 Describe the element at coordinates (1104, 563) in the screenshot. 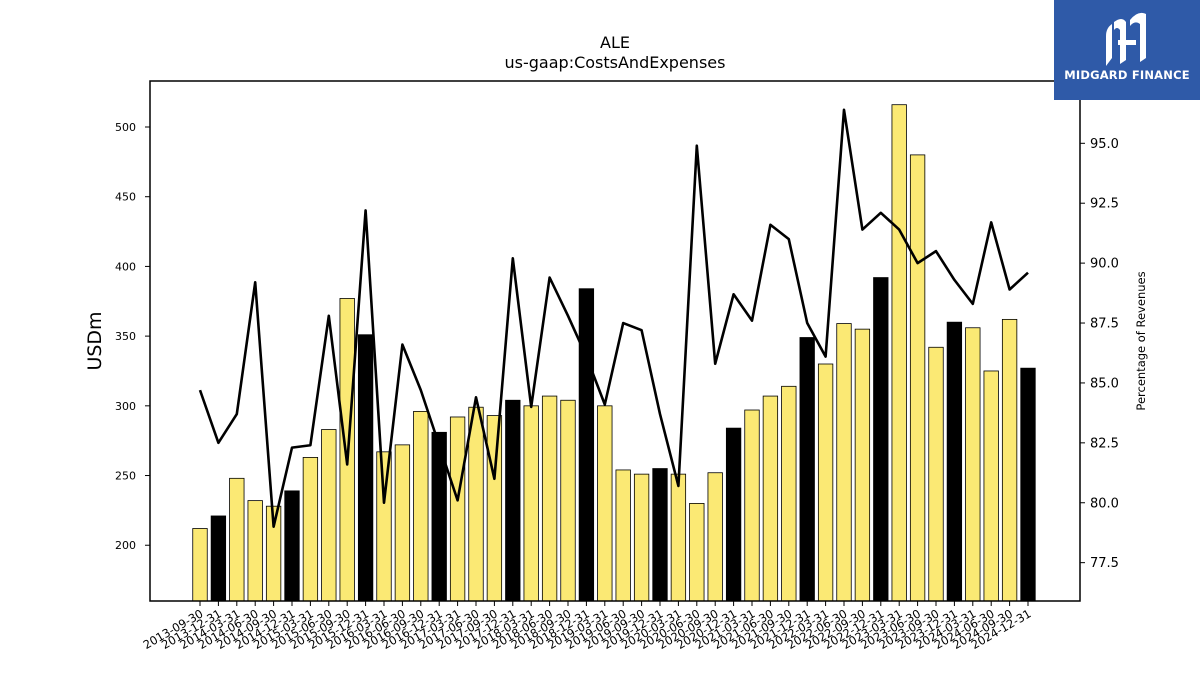

I see `y2-tick-label: 77.5` at that location.